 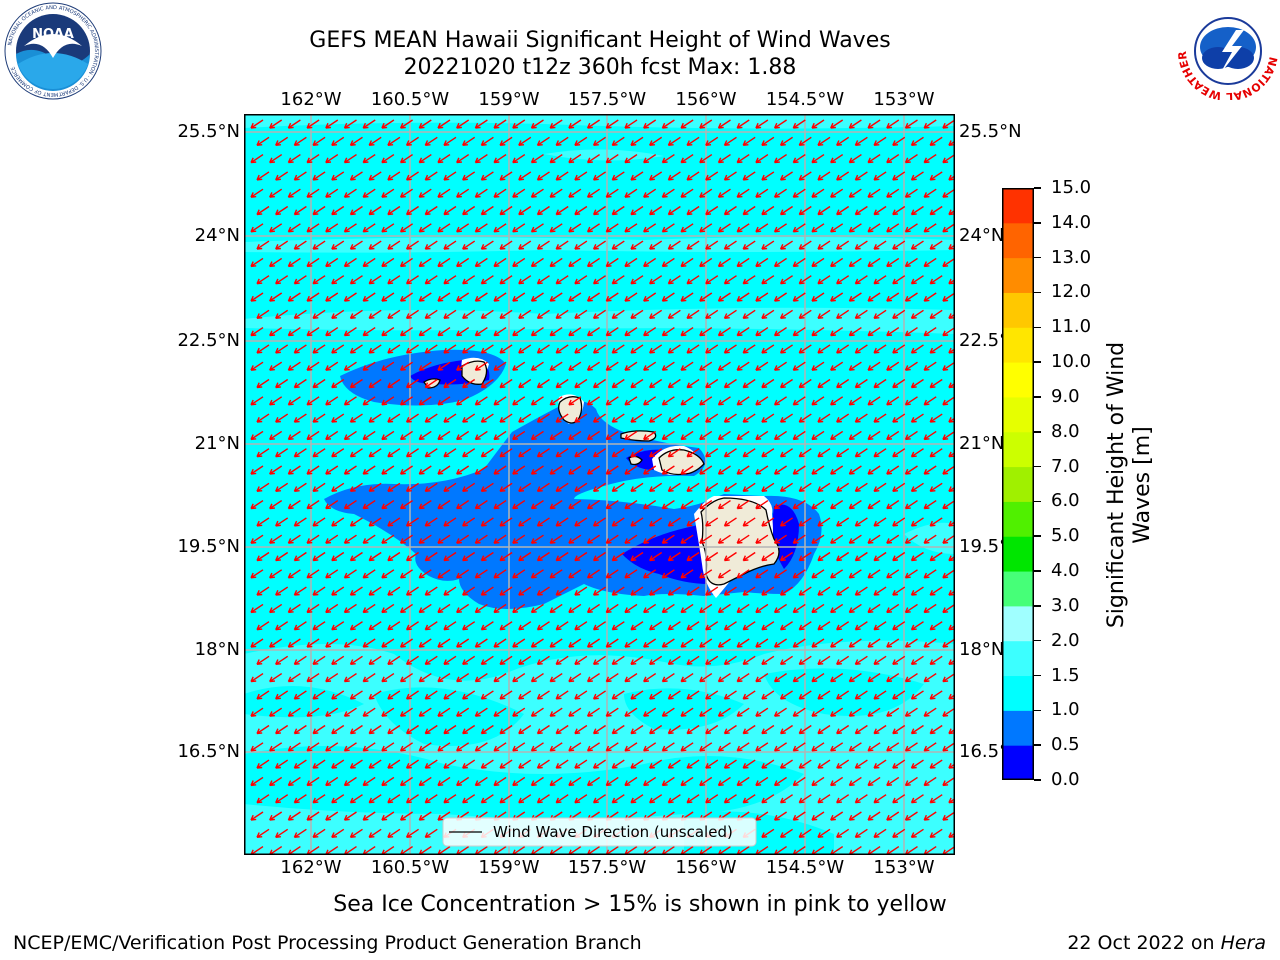 What do you see at coordinates (613, 832) in the screenshot?
I see `legend-label: Wind Wave Direction (unscaled)` at bounding box center [613, 832].